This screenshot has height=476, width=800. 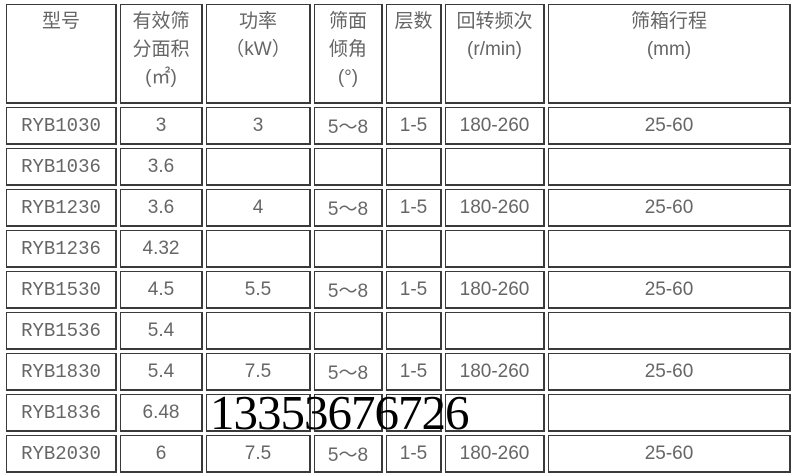 I want to click on column-header: 功率 （kW）, so click(x=258, y=54).